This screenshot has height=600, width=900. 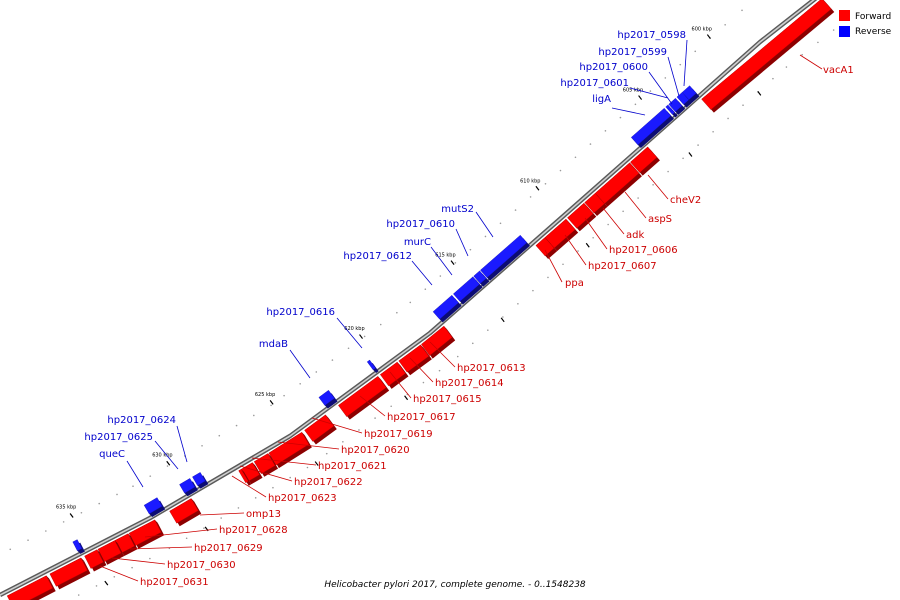 I want to click on gene-quec, so click(x=154, y=507).